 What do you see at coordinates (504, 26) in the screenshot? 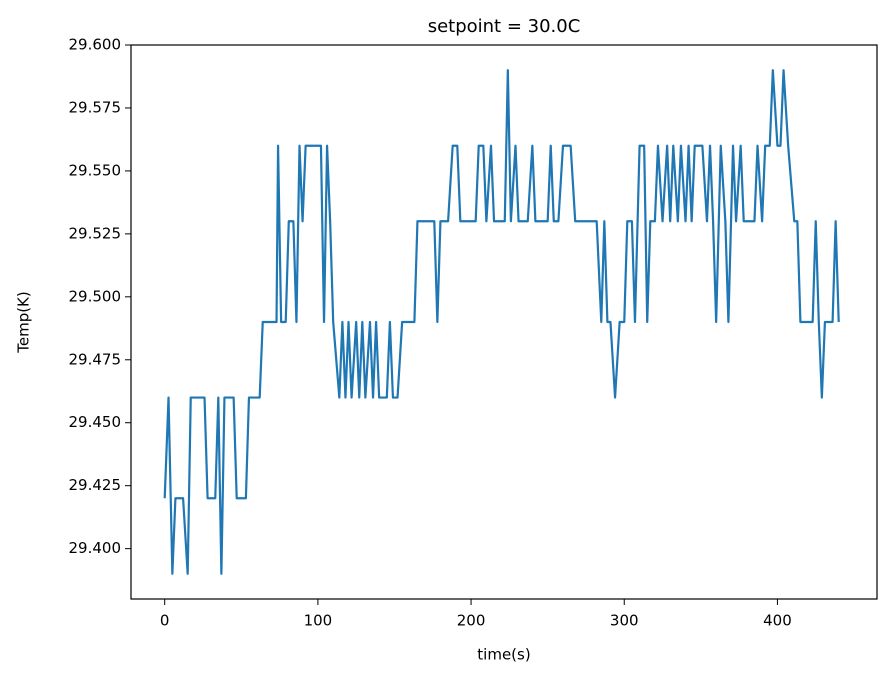
I see `chart-title: setpoint = 30.0C` at bounding box center [504, 26].